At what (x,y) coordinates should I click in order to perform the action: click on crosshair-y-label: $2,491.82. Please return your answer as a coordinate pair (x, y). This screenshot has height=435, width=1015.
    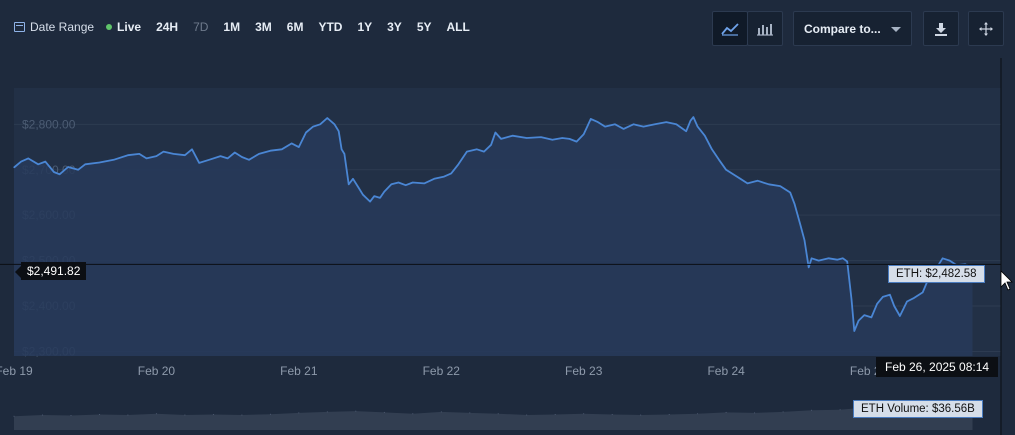
    Looking at the image, I should click on (50, 271).